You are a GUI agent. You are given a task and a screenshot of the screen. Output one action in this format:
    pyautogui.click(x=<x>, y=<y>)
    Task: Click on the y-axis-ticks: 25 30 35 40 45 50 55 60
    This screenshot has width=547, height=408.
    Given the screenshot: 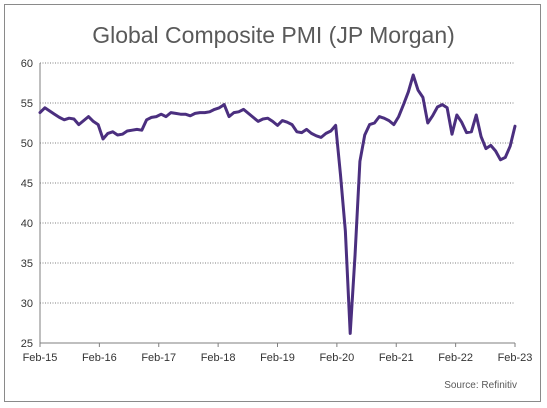 What is the action you would take?
    pyautogui.click(x=27, y=204)
    